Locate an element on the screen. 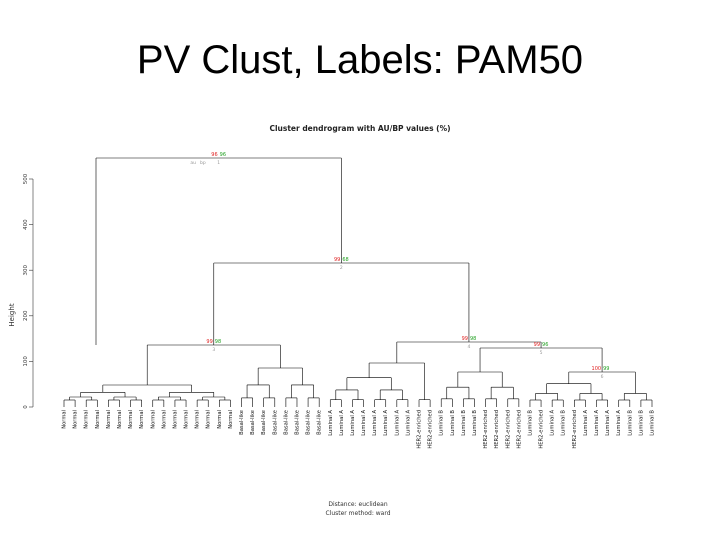 The width and height of the screenshot is (720, 540). node-au-label: 96 is located at coordinates (214, 155).